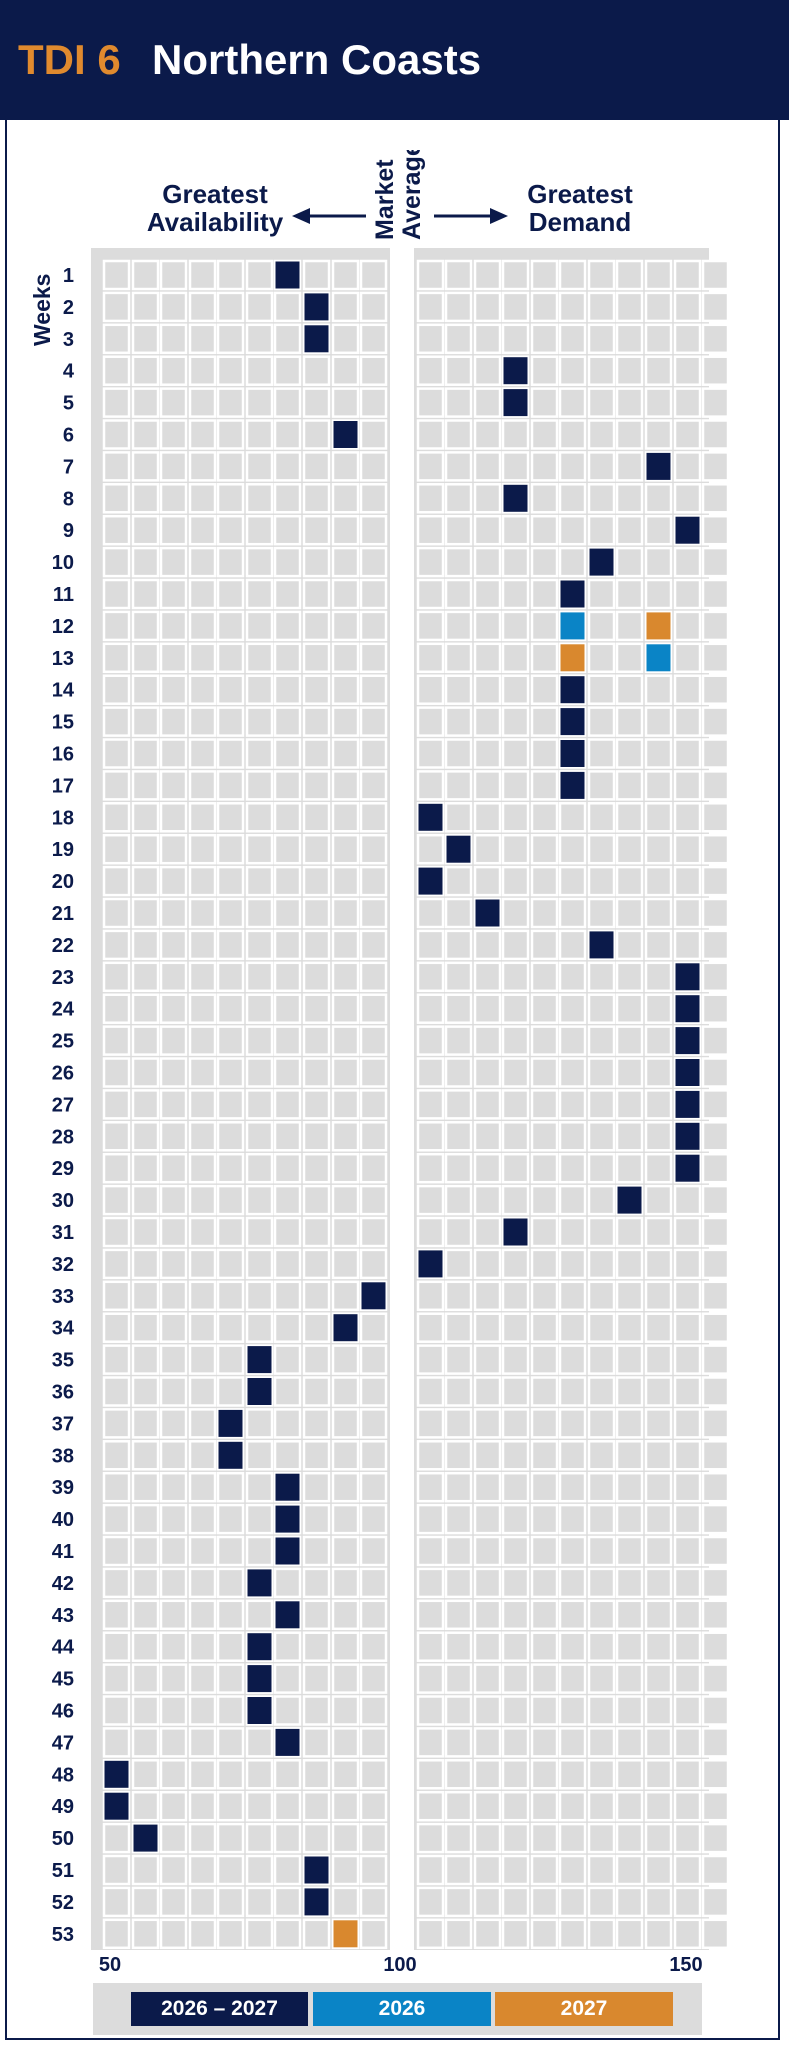 This screenshot has width=789, height=2046. Describe the element at coordinates (68, 276) in the screenshot. I see `week-label: 1` at that location.